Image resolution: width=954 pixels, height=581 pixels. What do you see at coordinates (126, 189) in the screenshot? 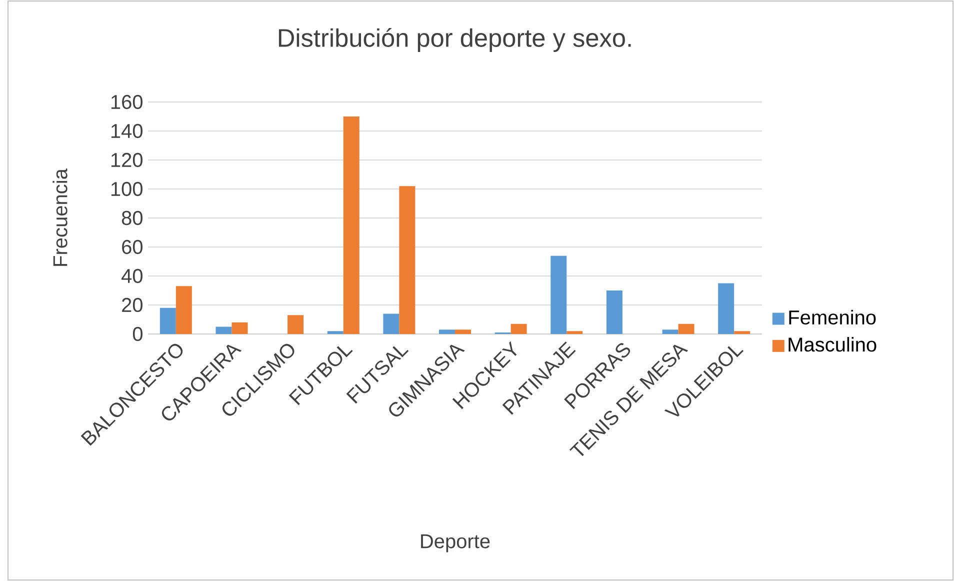
I see `y-tick-label: 100` at bounding box center [126, 189].